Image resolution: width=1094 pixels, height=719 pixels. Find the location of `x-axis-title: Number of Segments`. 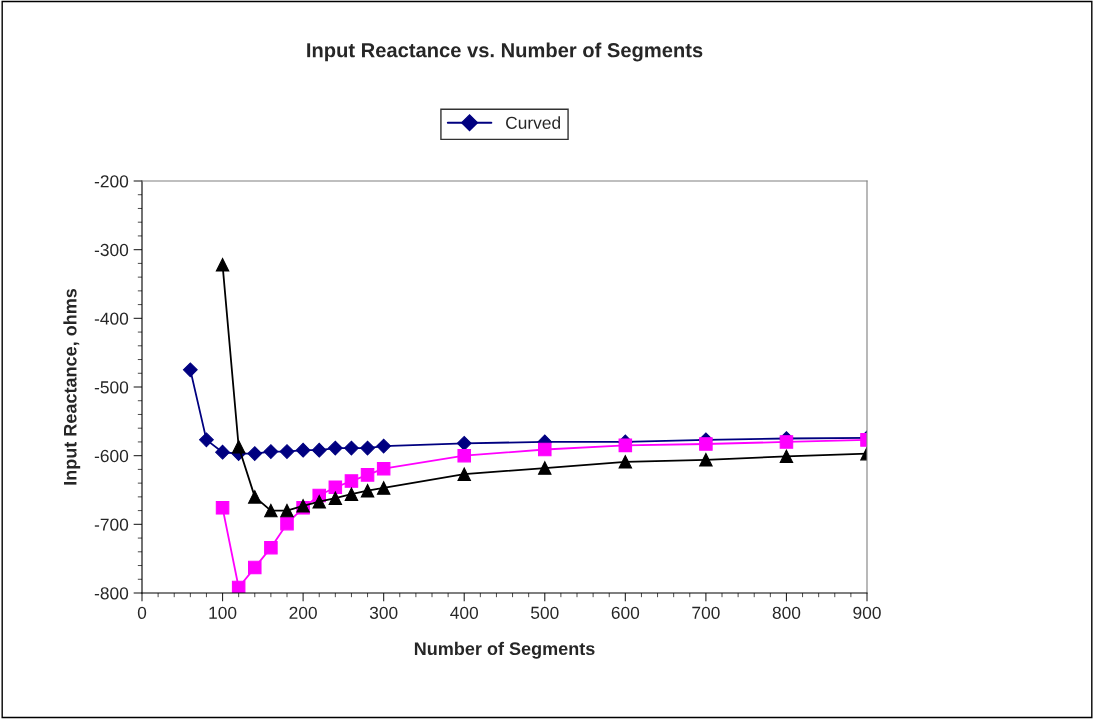

x-axis-title: Number of Segments is located at coordinates (504, 650).